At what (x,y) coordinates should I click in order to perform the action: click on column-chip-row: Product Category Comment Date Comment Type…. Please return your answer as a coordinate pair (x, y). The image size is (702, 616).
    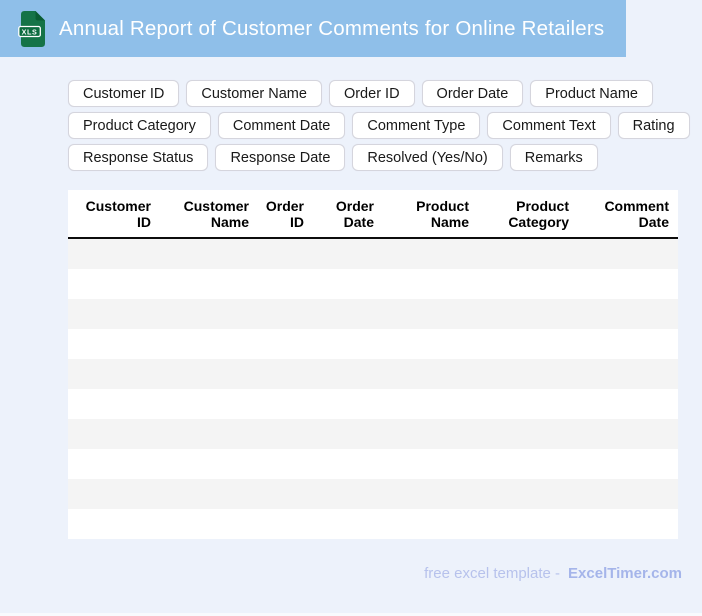
    Looking at the image, I should click on (379, 125).